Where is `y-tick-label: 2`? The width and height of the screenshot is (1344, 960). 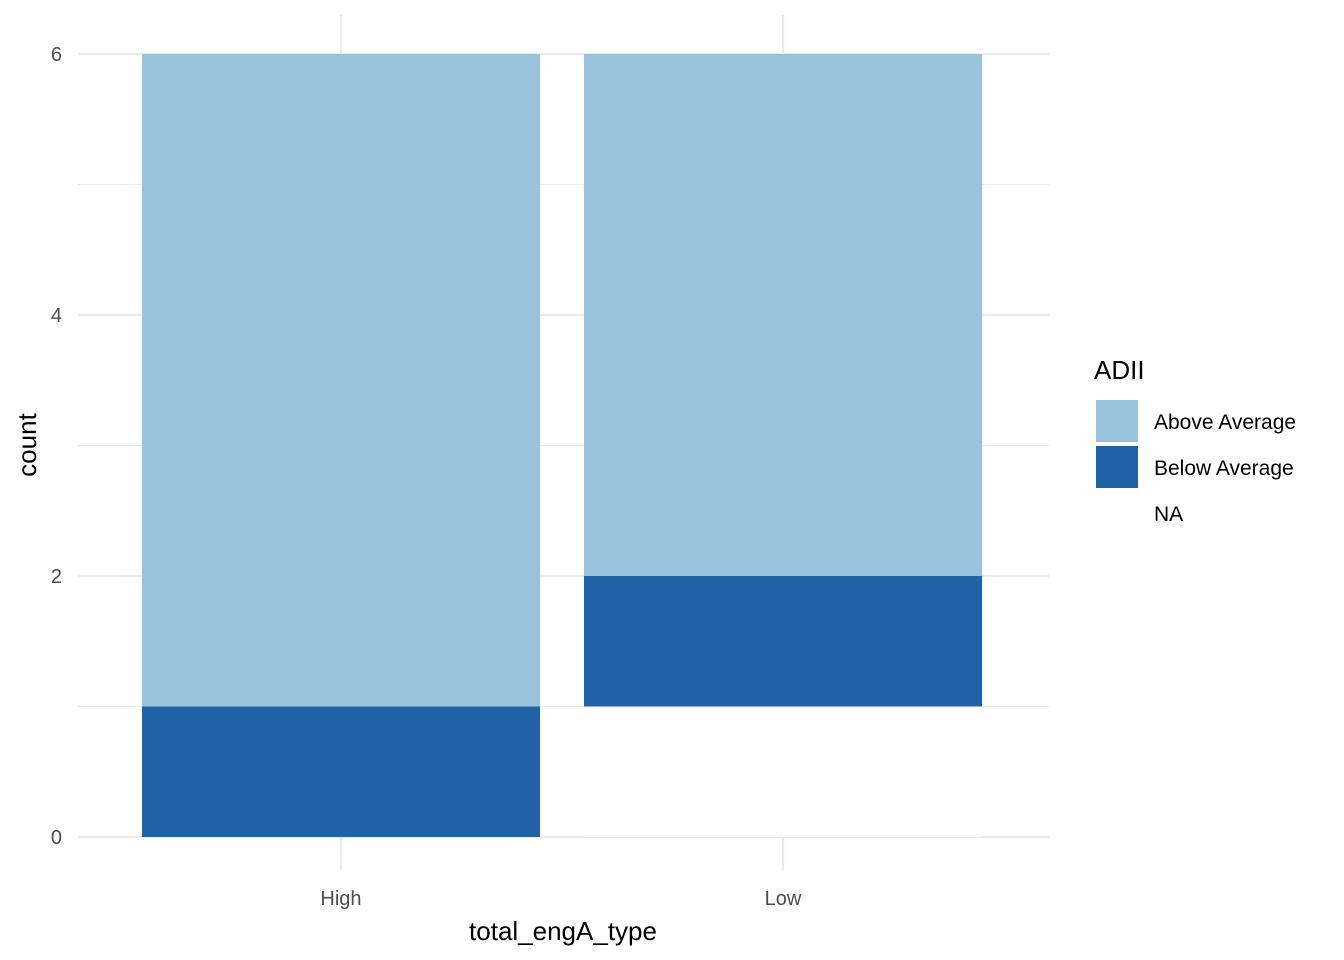
y-tick-label: 2 is located at coordinates (56, 577).